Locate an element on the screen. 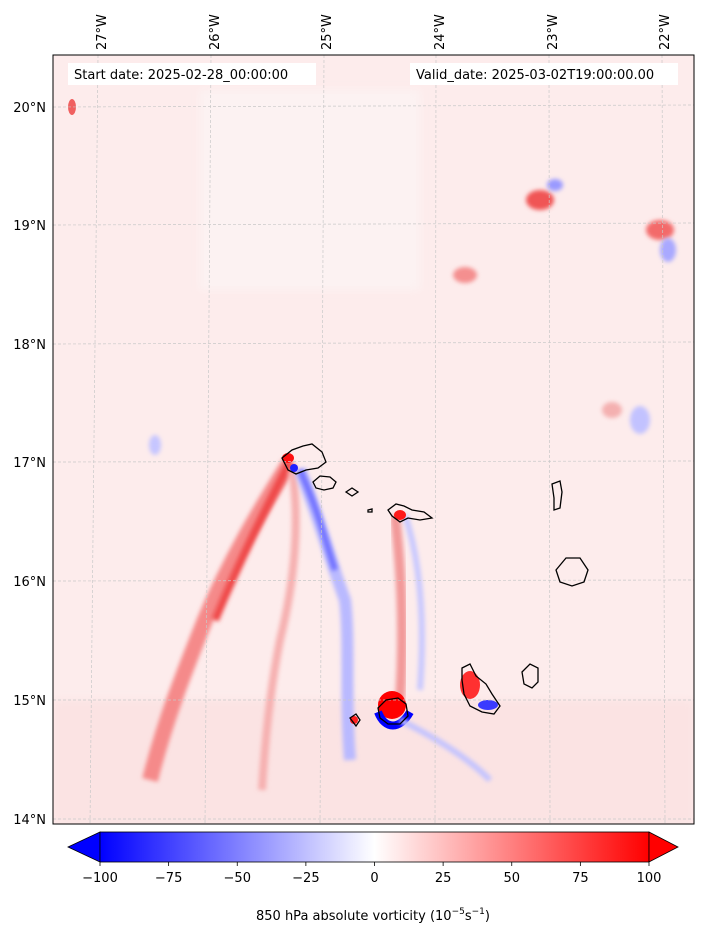  lon-tick-label: 22°W is located at coordinates (665, 32).